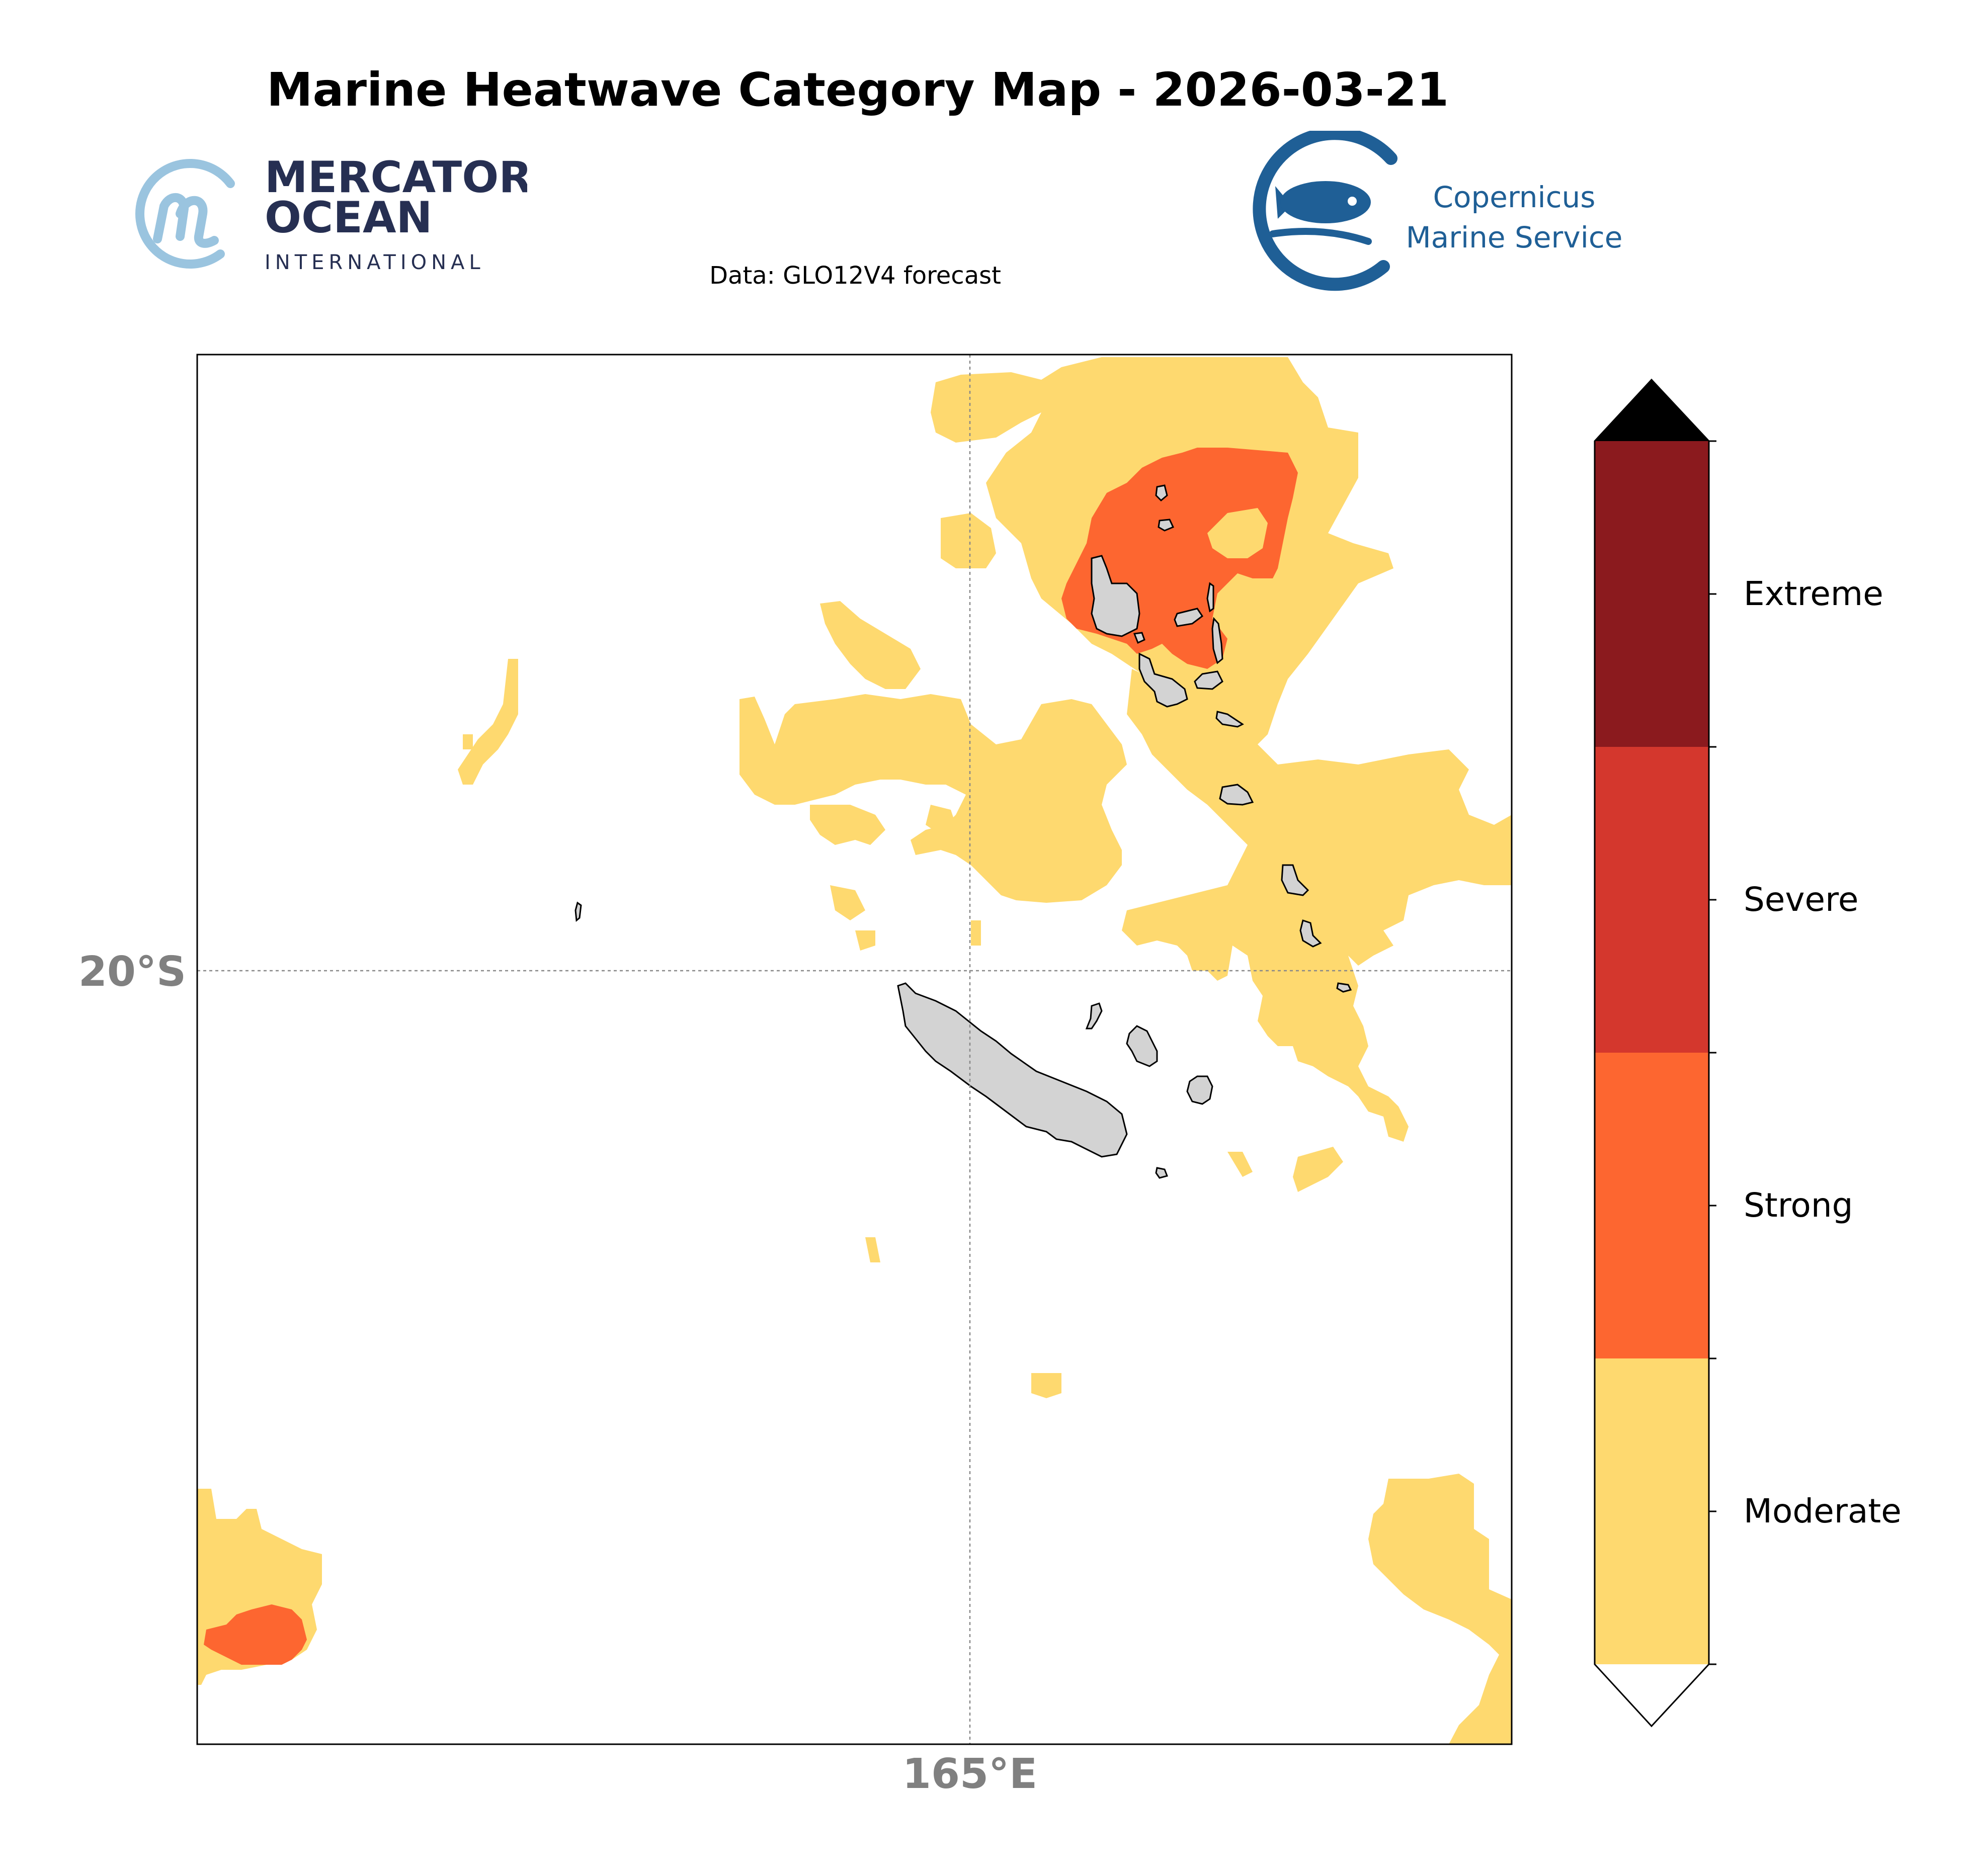  Describe the element at coordinates (847, 902) in the screenshot. I see `moderate-region-small-c` at that location.